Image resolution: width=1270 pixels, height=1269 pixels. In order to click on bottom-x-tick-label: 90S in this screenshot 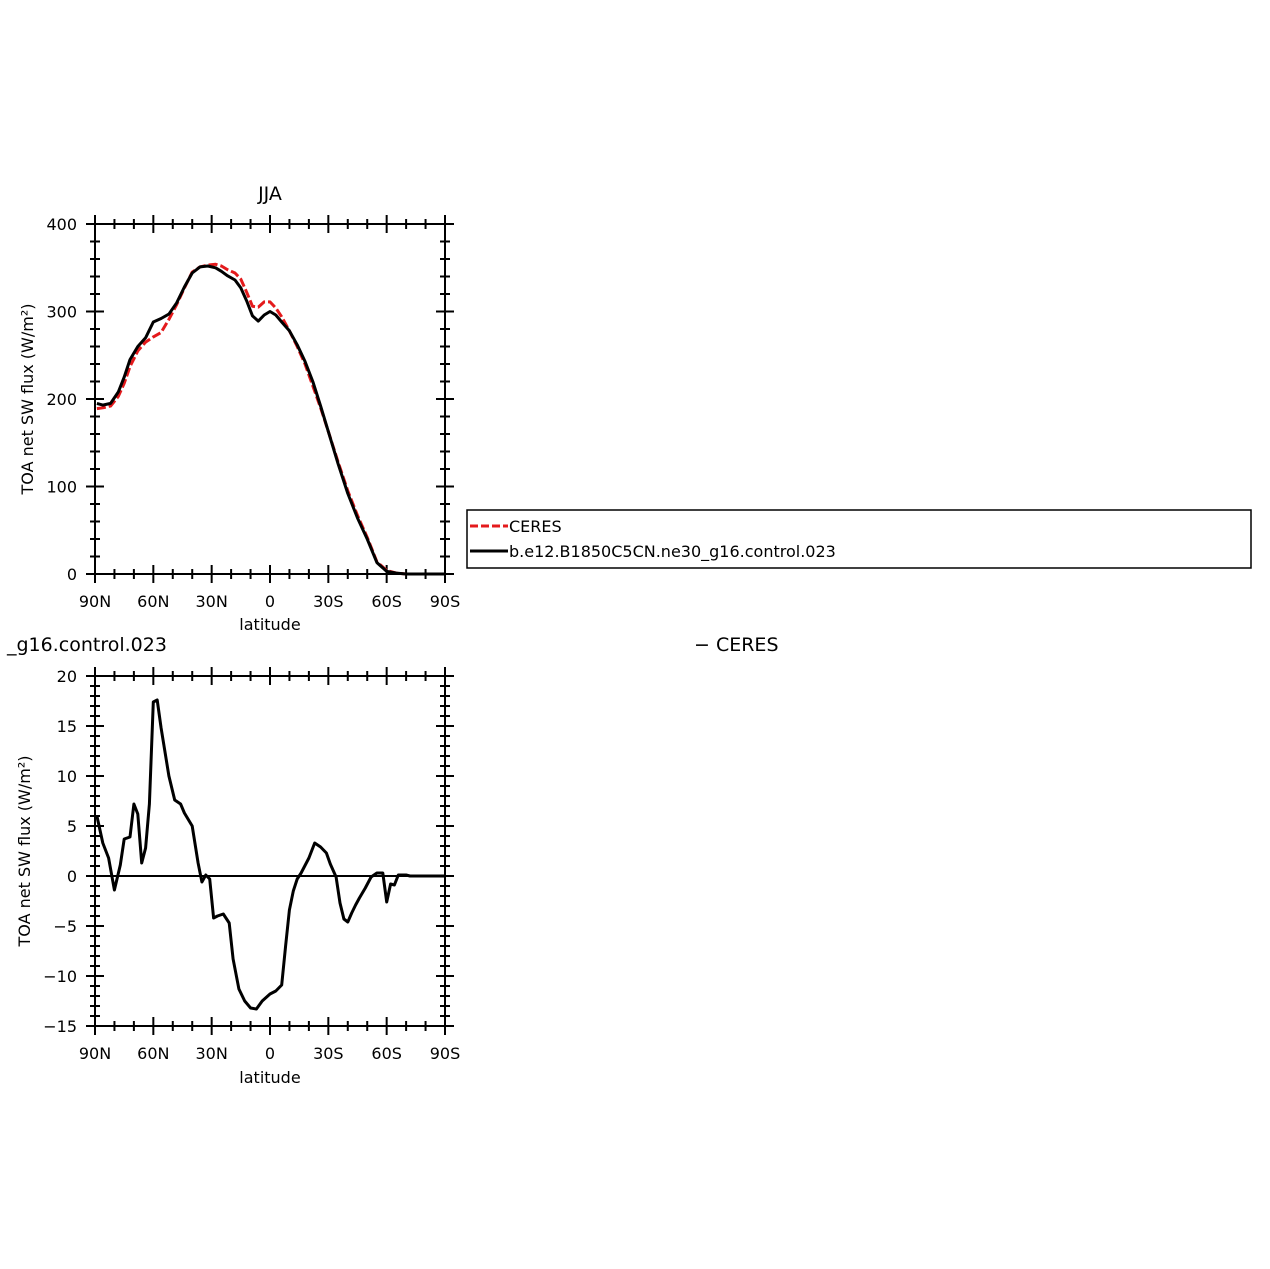, I will do `click(445, 1053)`.